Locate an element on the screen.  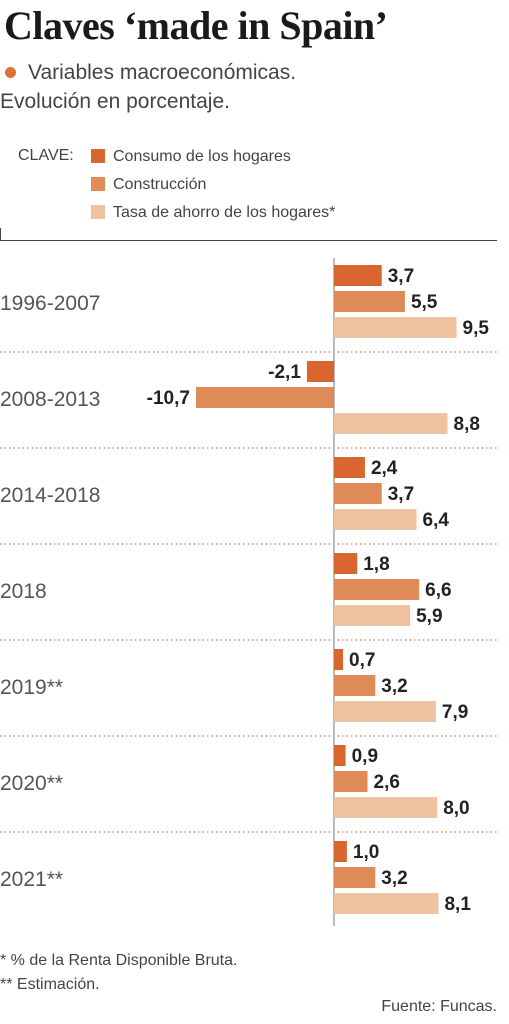
data-label-construccion-0: 5,5 is located at coordinates (424, 302).